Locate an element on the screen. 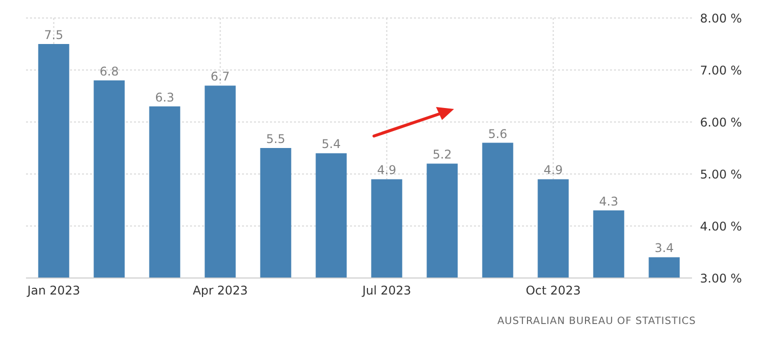 The width and height of the screenshot is (762, 341). y-tick-label: 3.00 % is located at coordinates (721, 278).